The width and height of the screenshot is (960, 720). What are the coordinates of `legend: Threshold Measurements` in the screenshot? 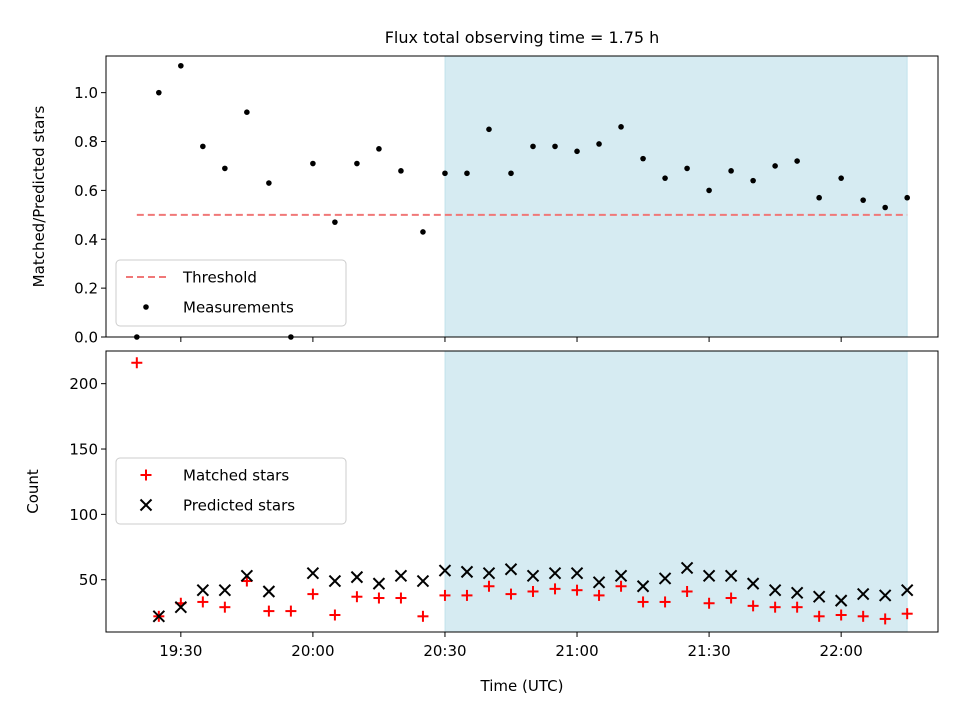 It's located at (231, 293).